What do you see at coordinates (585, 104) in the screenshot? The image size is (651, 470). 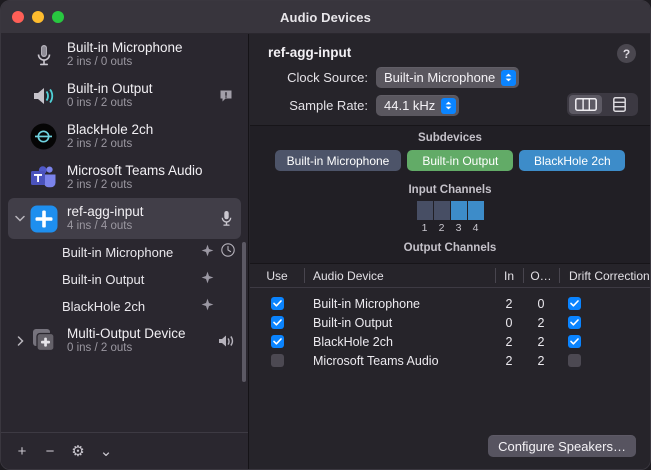 I see `columns-view-icon` at bounding box center [585, 104].